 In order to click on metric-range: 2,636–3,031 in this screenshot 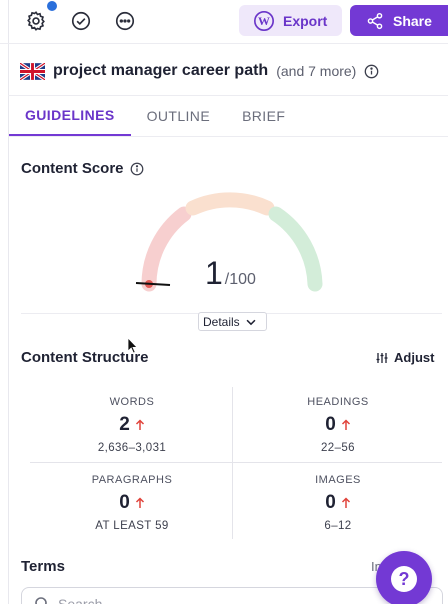, I will do `click(132, 448)`.